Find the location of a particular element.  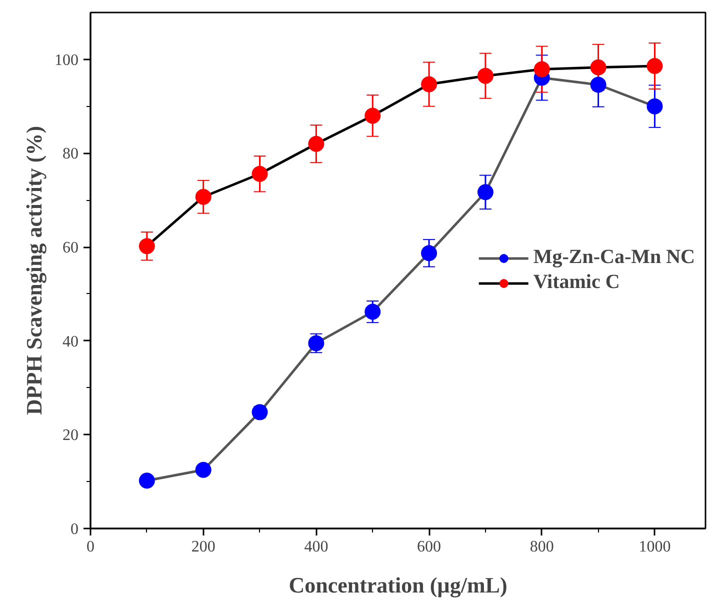

y-tick-label: 40 is located at coordinates (70, 341).